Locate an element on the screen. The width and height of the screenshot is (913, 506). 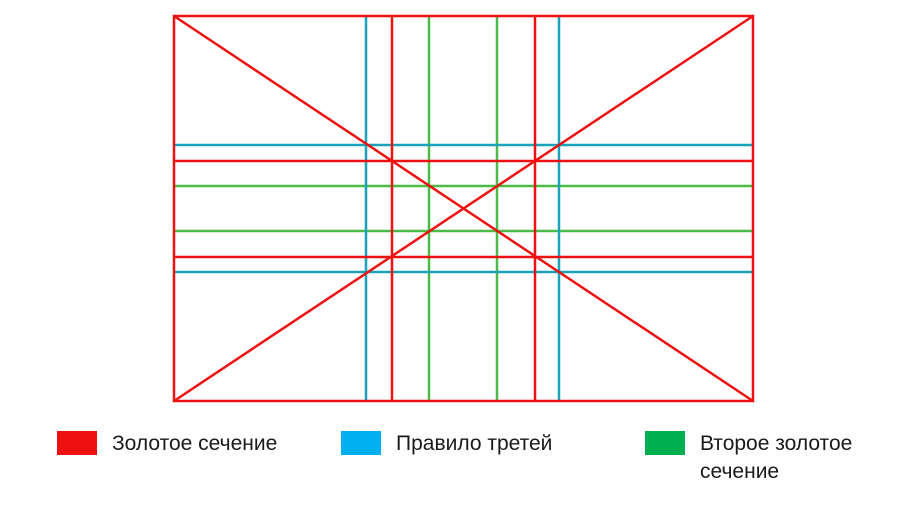
legend-item-second-golden-section: Второе золотое сечение is located at coordinates (772, 458).